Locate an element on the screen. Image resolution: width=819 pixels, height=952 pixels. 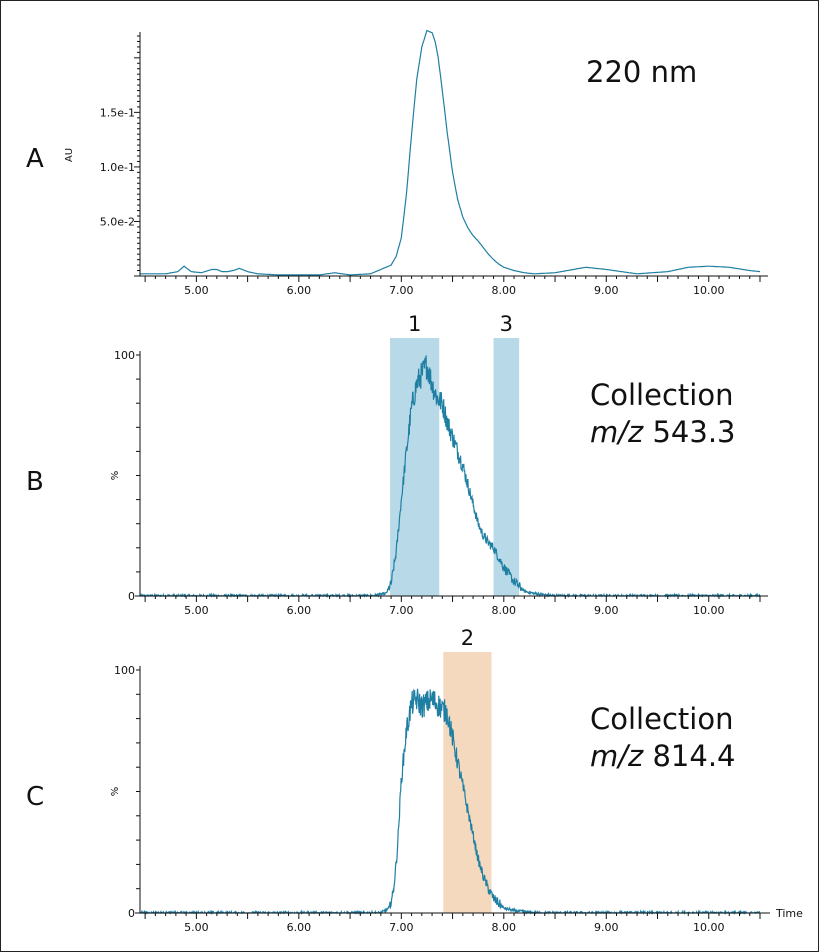
fraction-1-label: 1 is located at coordinates (414, 324).